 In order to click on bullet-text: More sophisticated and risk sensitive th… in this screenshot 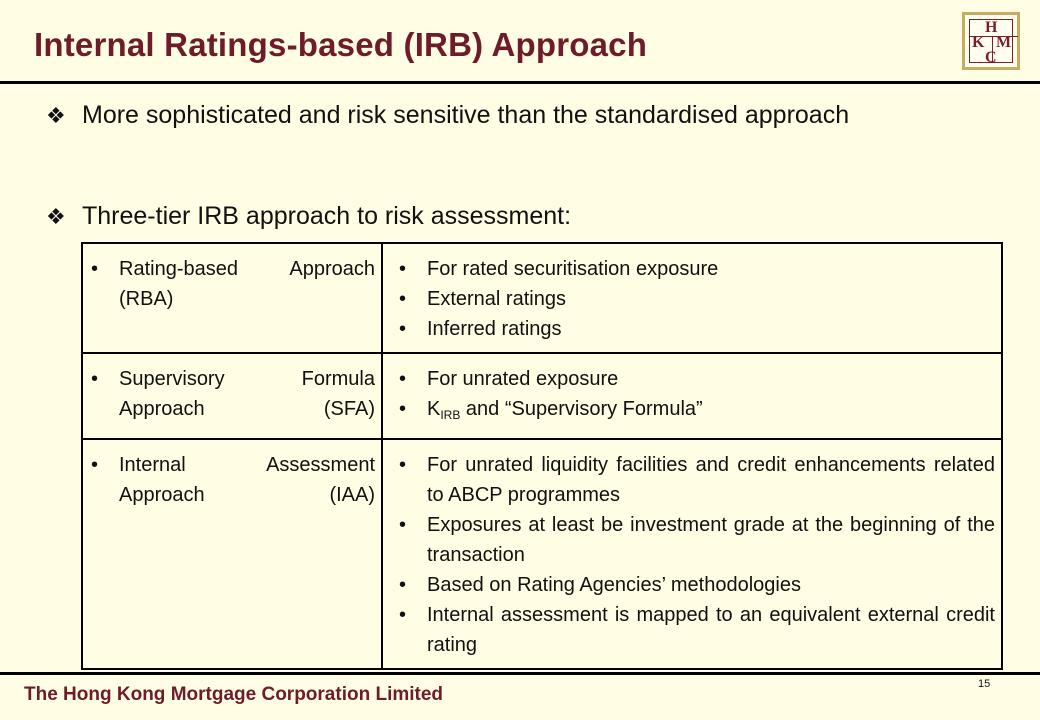, I will do `click(466, 115)`.